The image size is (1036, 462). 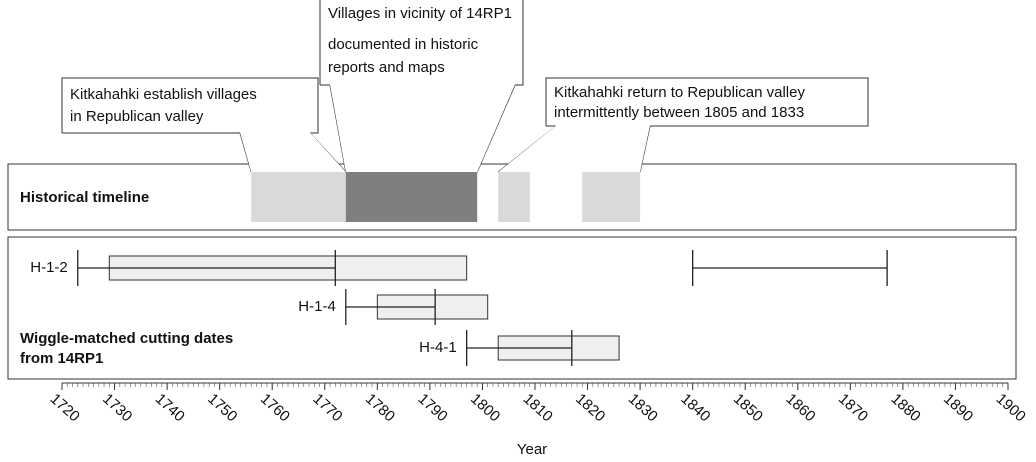 I want to click on x-tick-label: 1870, so click(x=853, y=407).